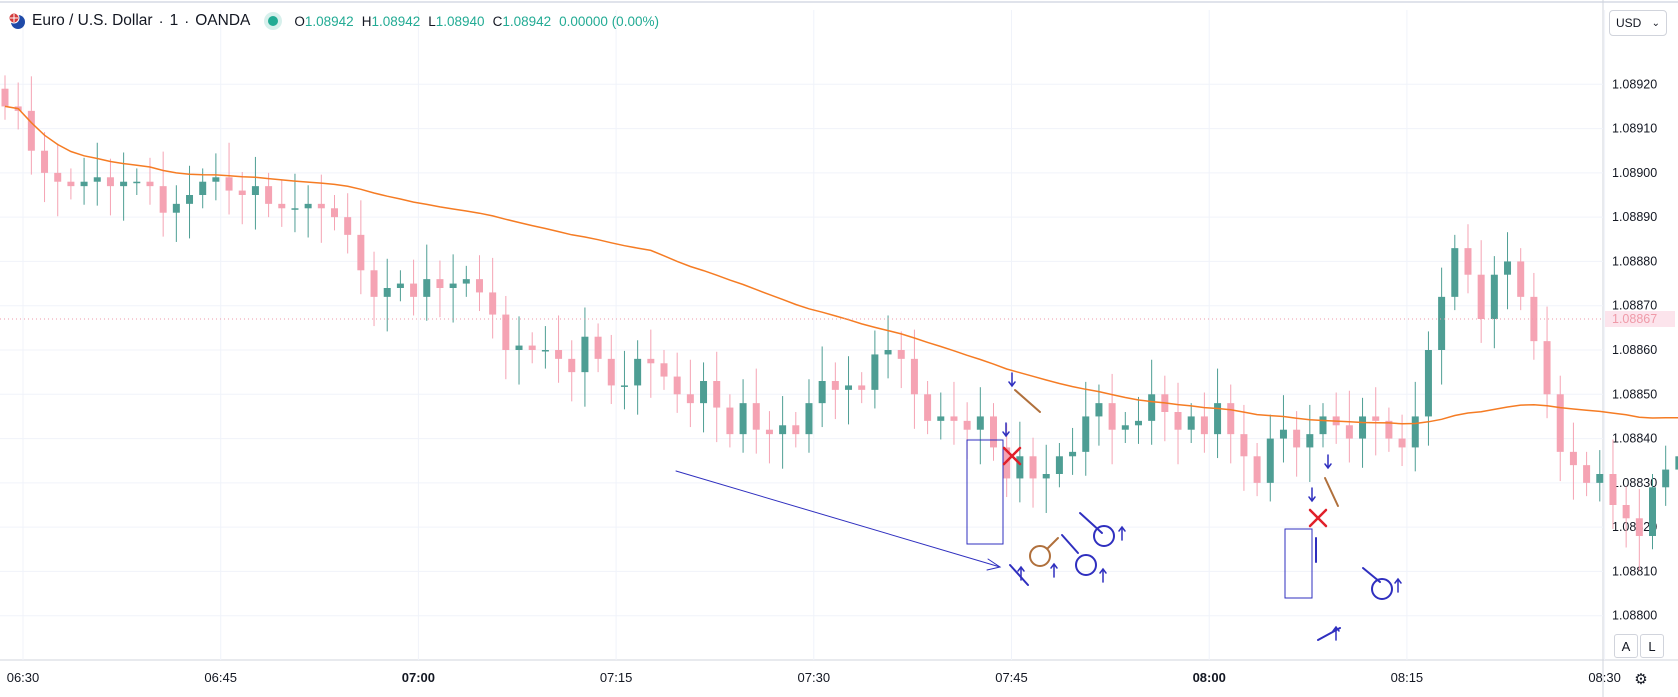  I want to click on annotation-stroke, so click(1019, 575).